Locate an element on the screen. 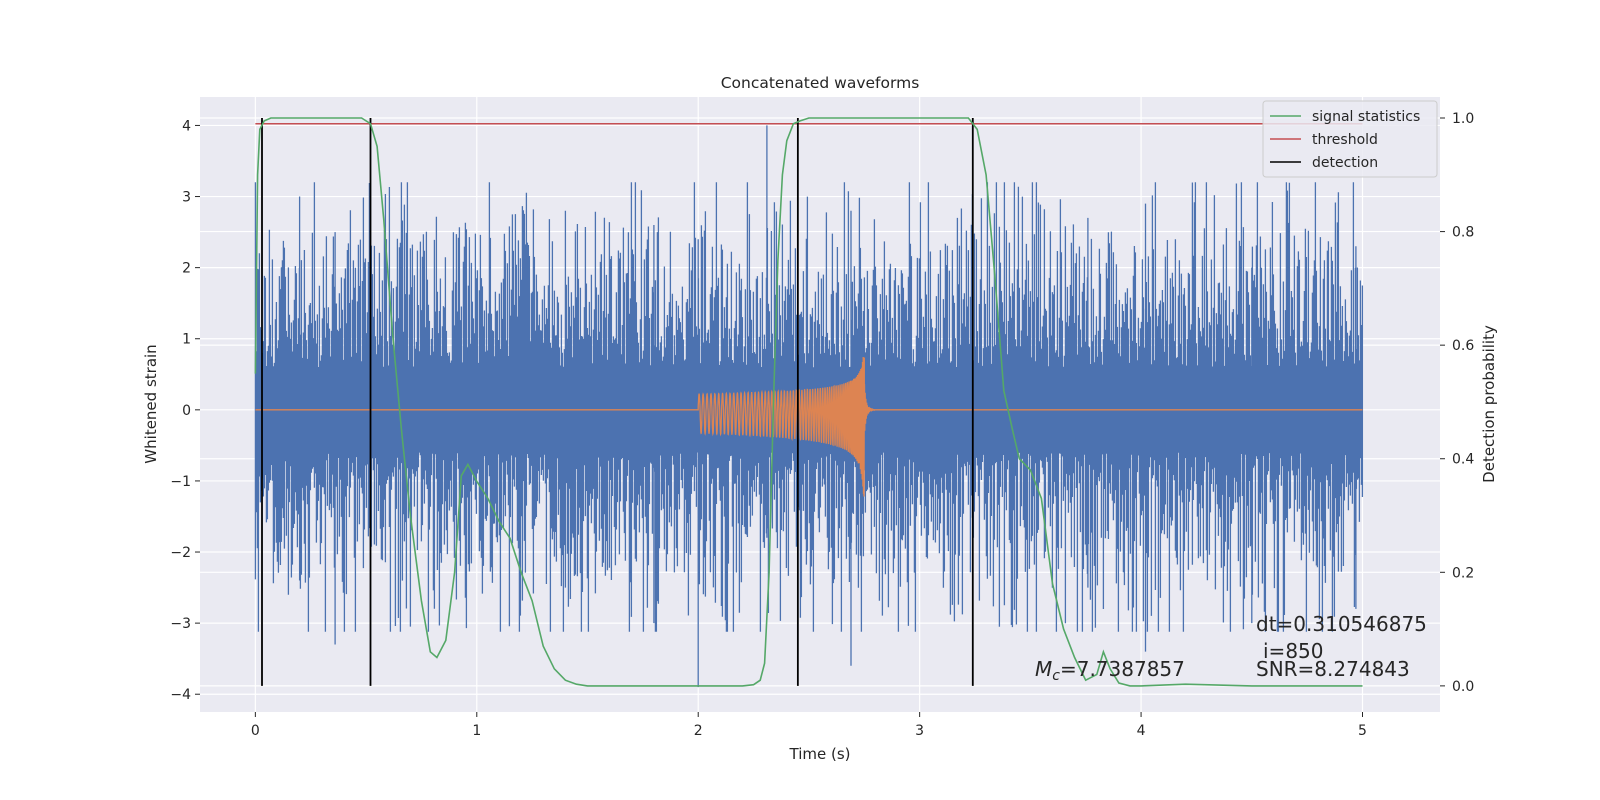  x-tick-label: 5 is located at coordinates (1362, 731).